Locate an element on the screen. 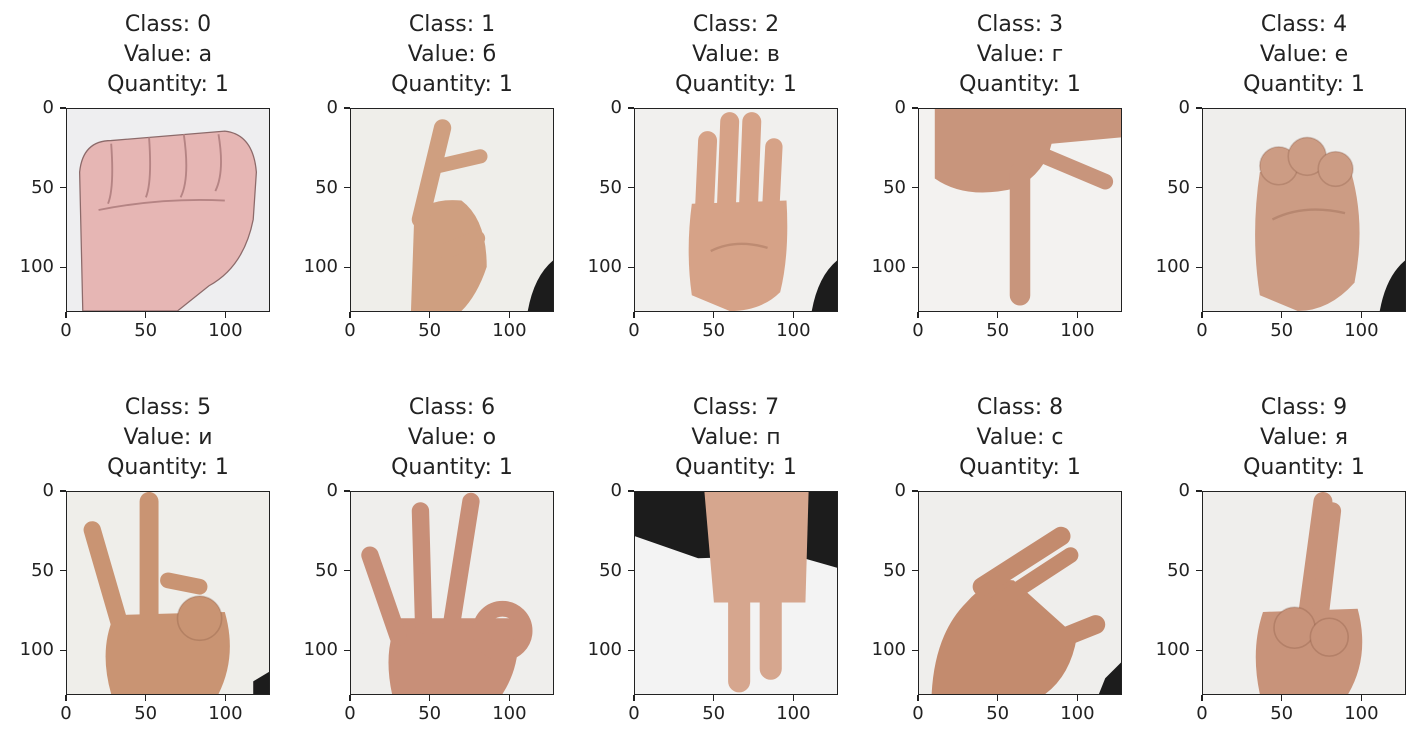 The height and width of the screenshot is (756, 1422). subplot-title: Class: 8 Value: с Quantity: 1 is located at coordinates (1020, 438).